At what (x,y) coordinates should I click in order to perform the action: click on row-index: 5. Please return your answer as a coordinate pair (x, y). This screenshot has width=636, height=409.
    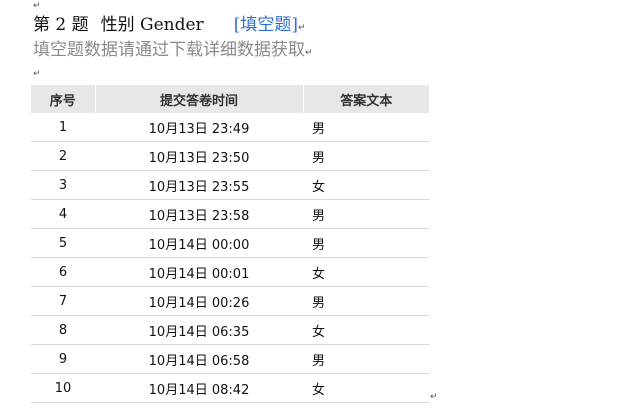
    Looking at the image, I should click on (63, 243).